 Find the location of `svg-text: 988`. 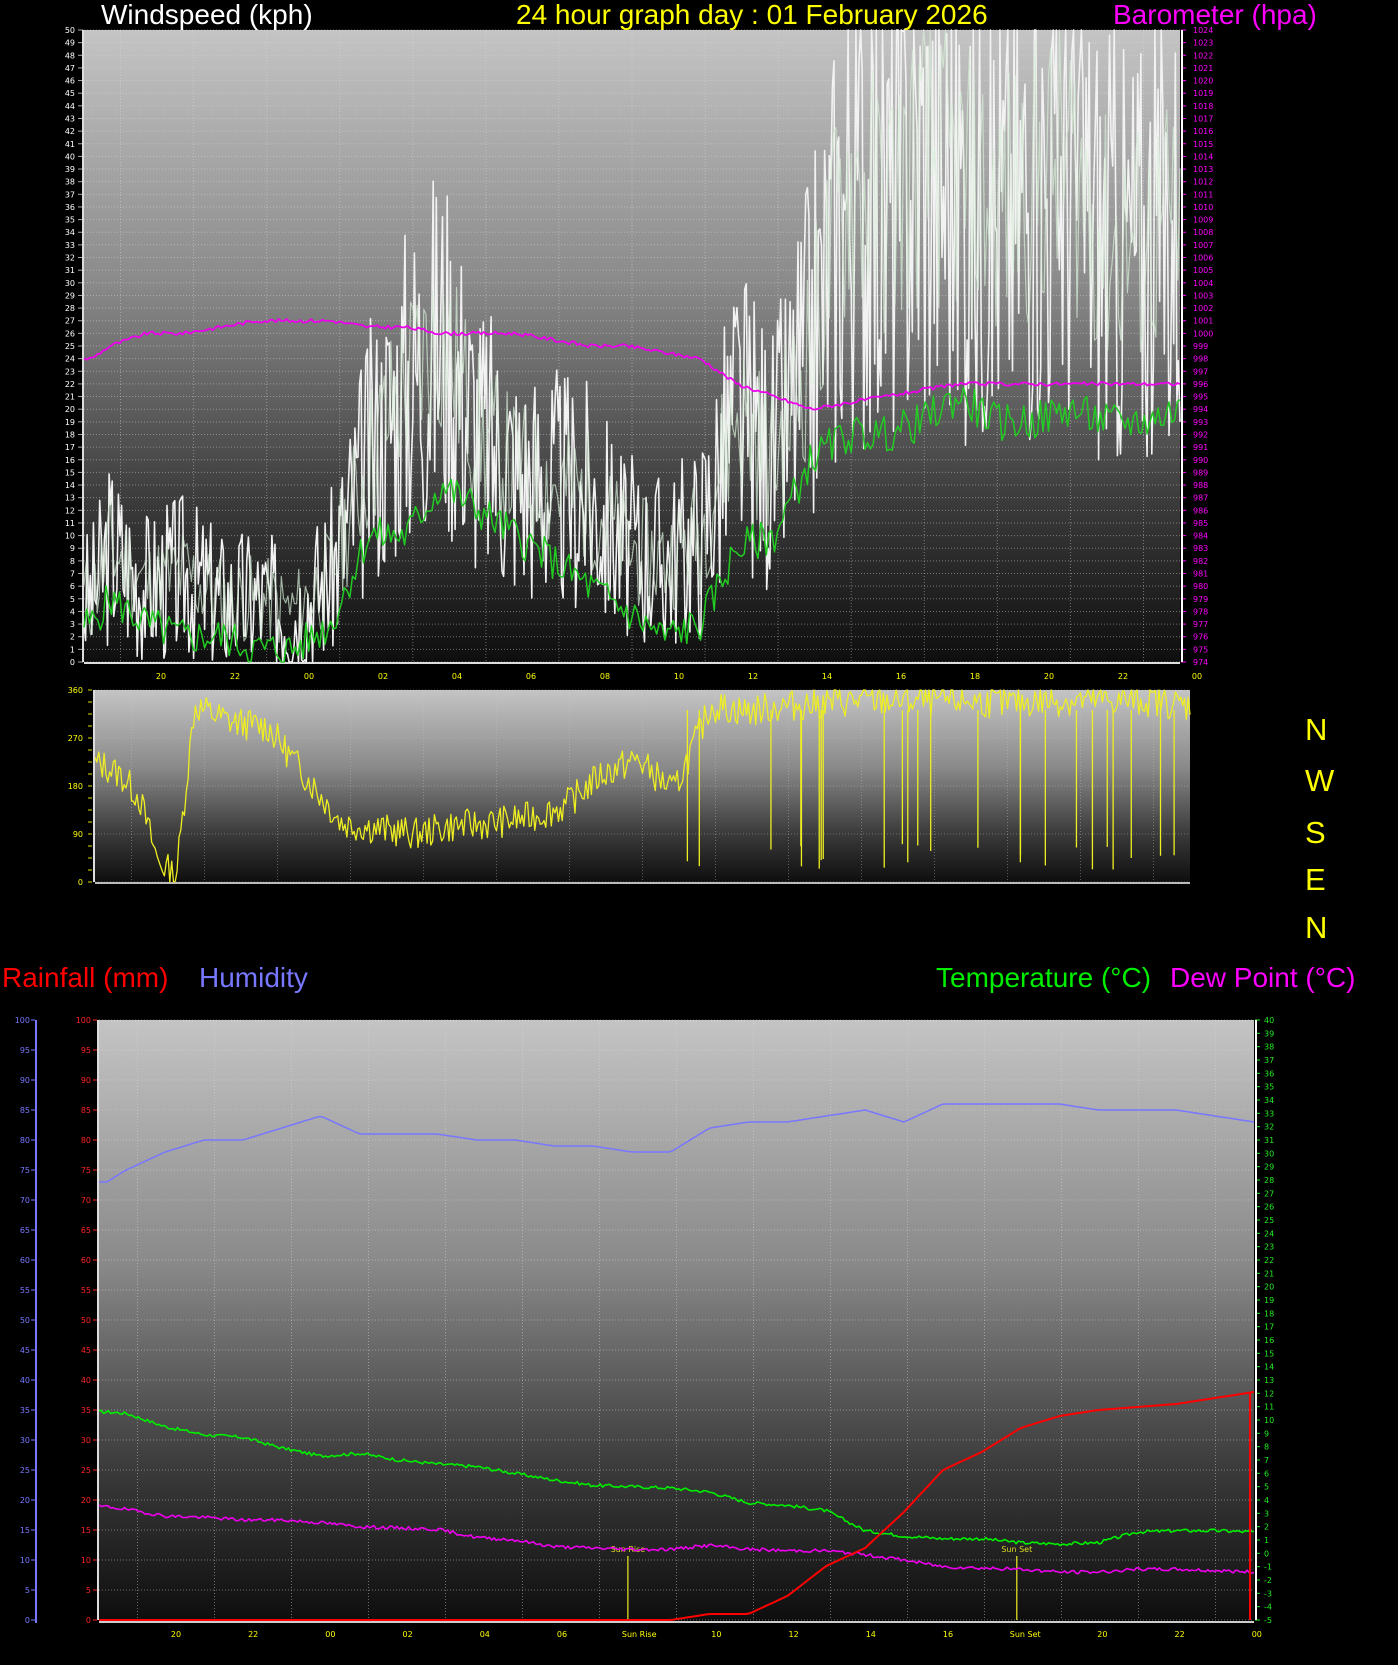

svg-text: 988 is located at coordinates (1200, 485).